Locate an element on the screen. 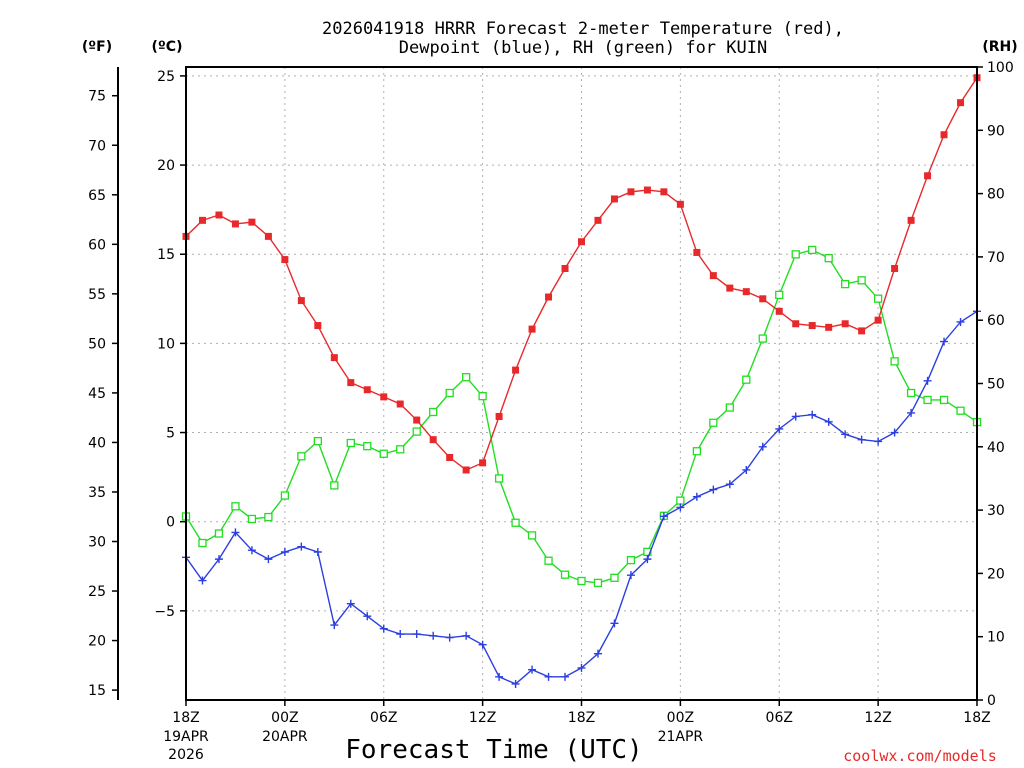 This screenshot has width=1024, height=768. rh-tick-label-8: 20 is located at coordinates (996, 574).